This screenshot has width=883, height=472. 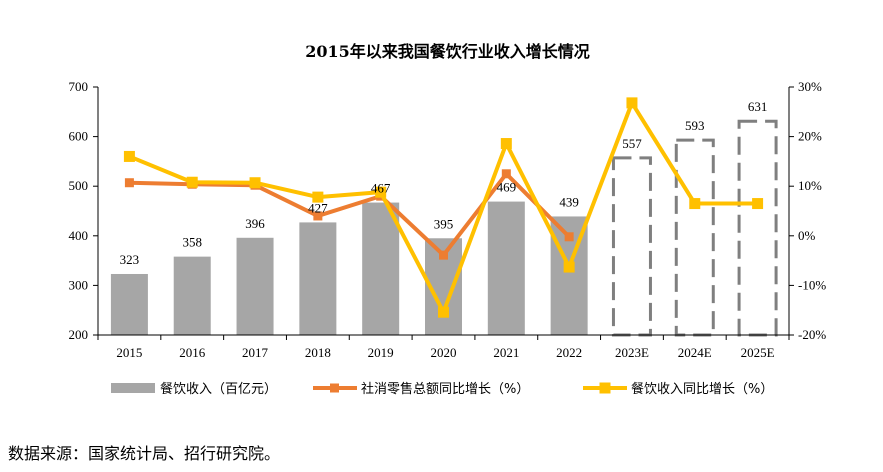 I want to click on chart-title: 2015年以来我国餐饮行业收入增长情况, so click(x=447, y=51).